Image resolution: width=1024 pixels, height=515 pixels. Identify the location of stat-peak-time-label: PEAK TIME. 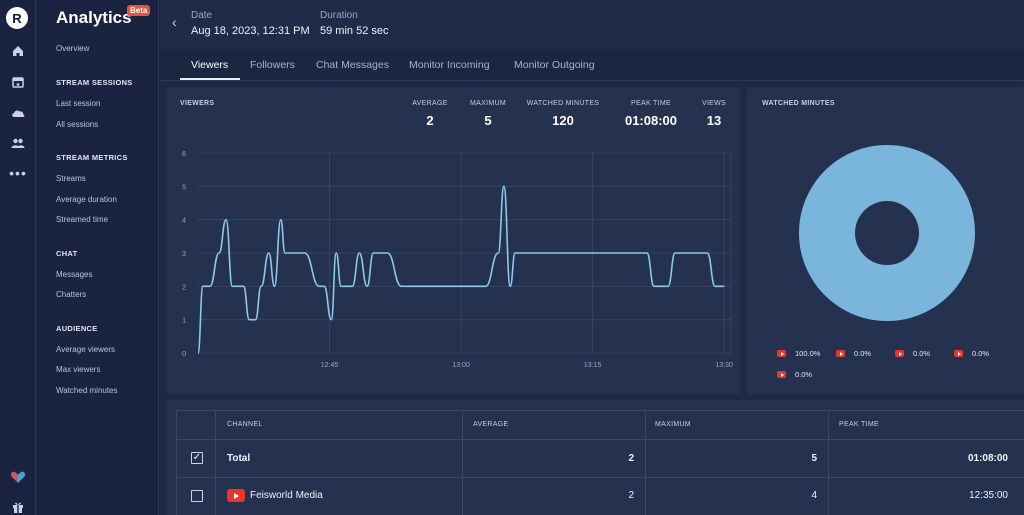
(651, 103).